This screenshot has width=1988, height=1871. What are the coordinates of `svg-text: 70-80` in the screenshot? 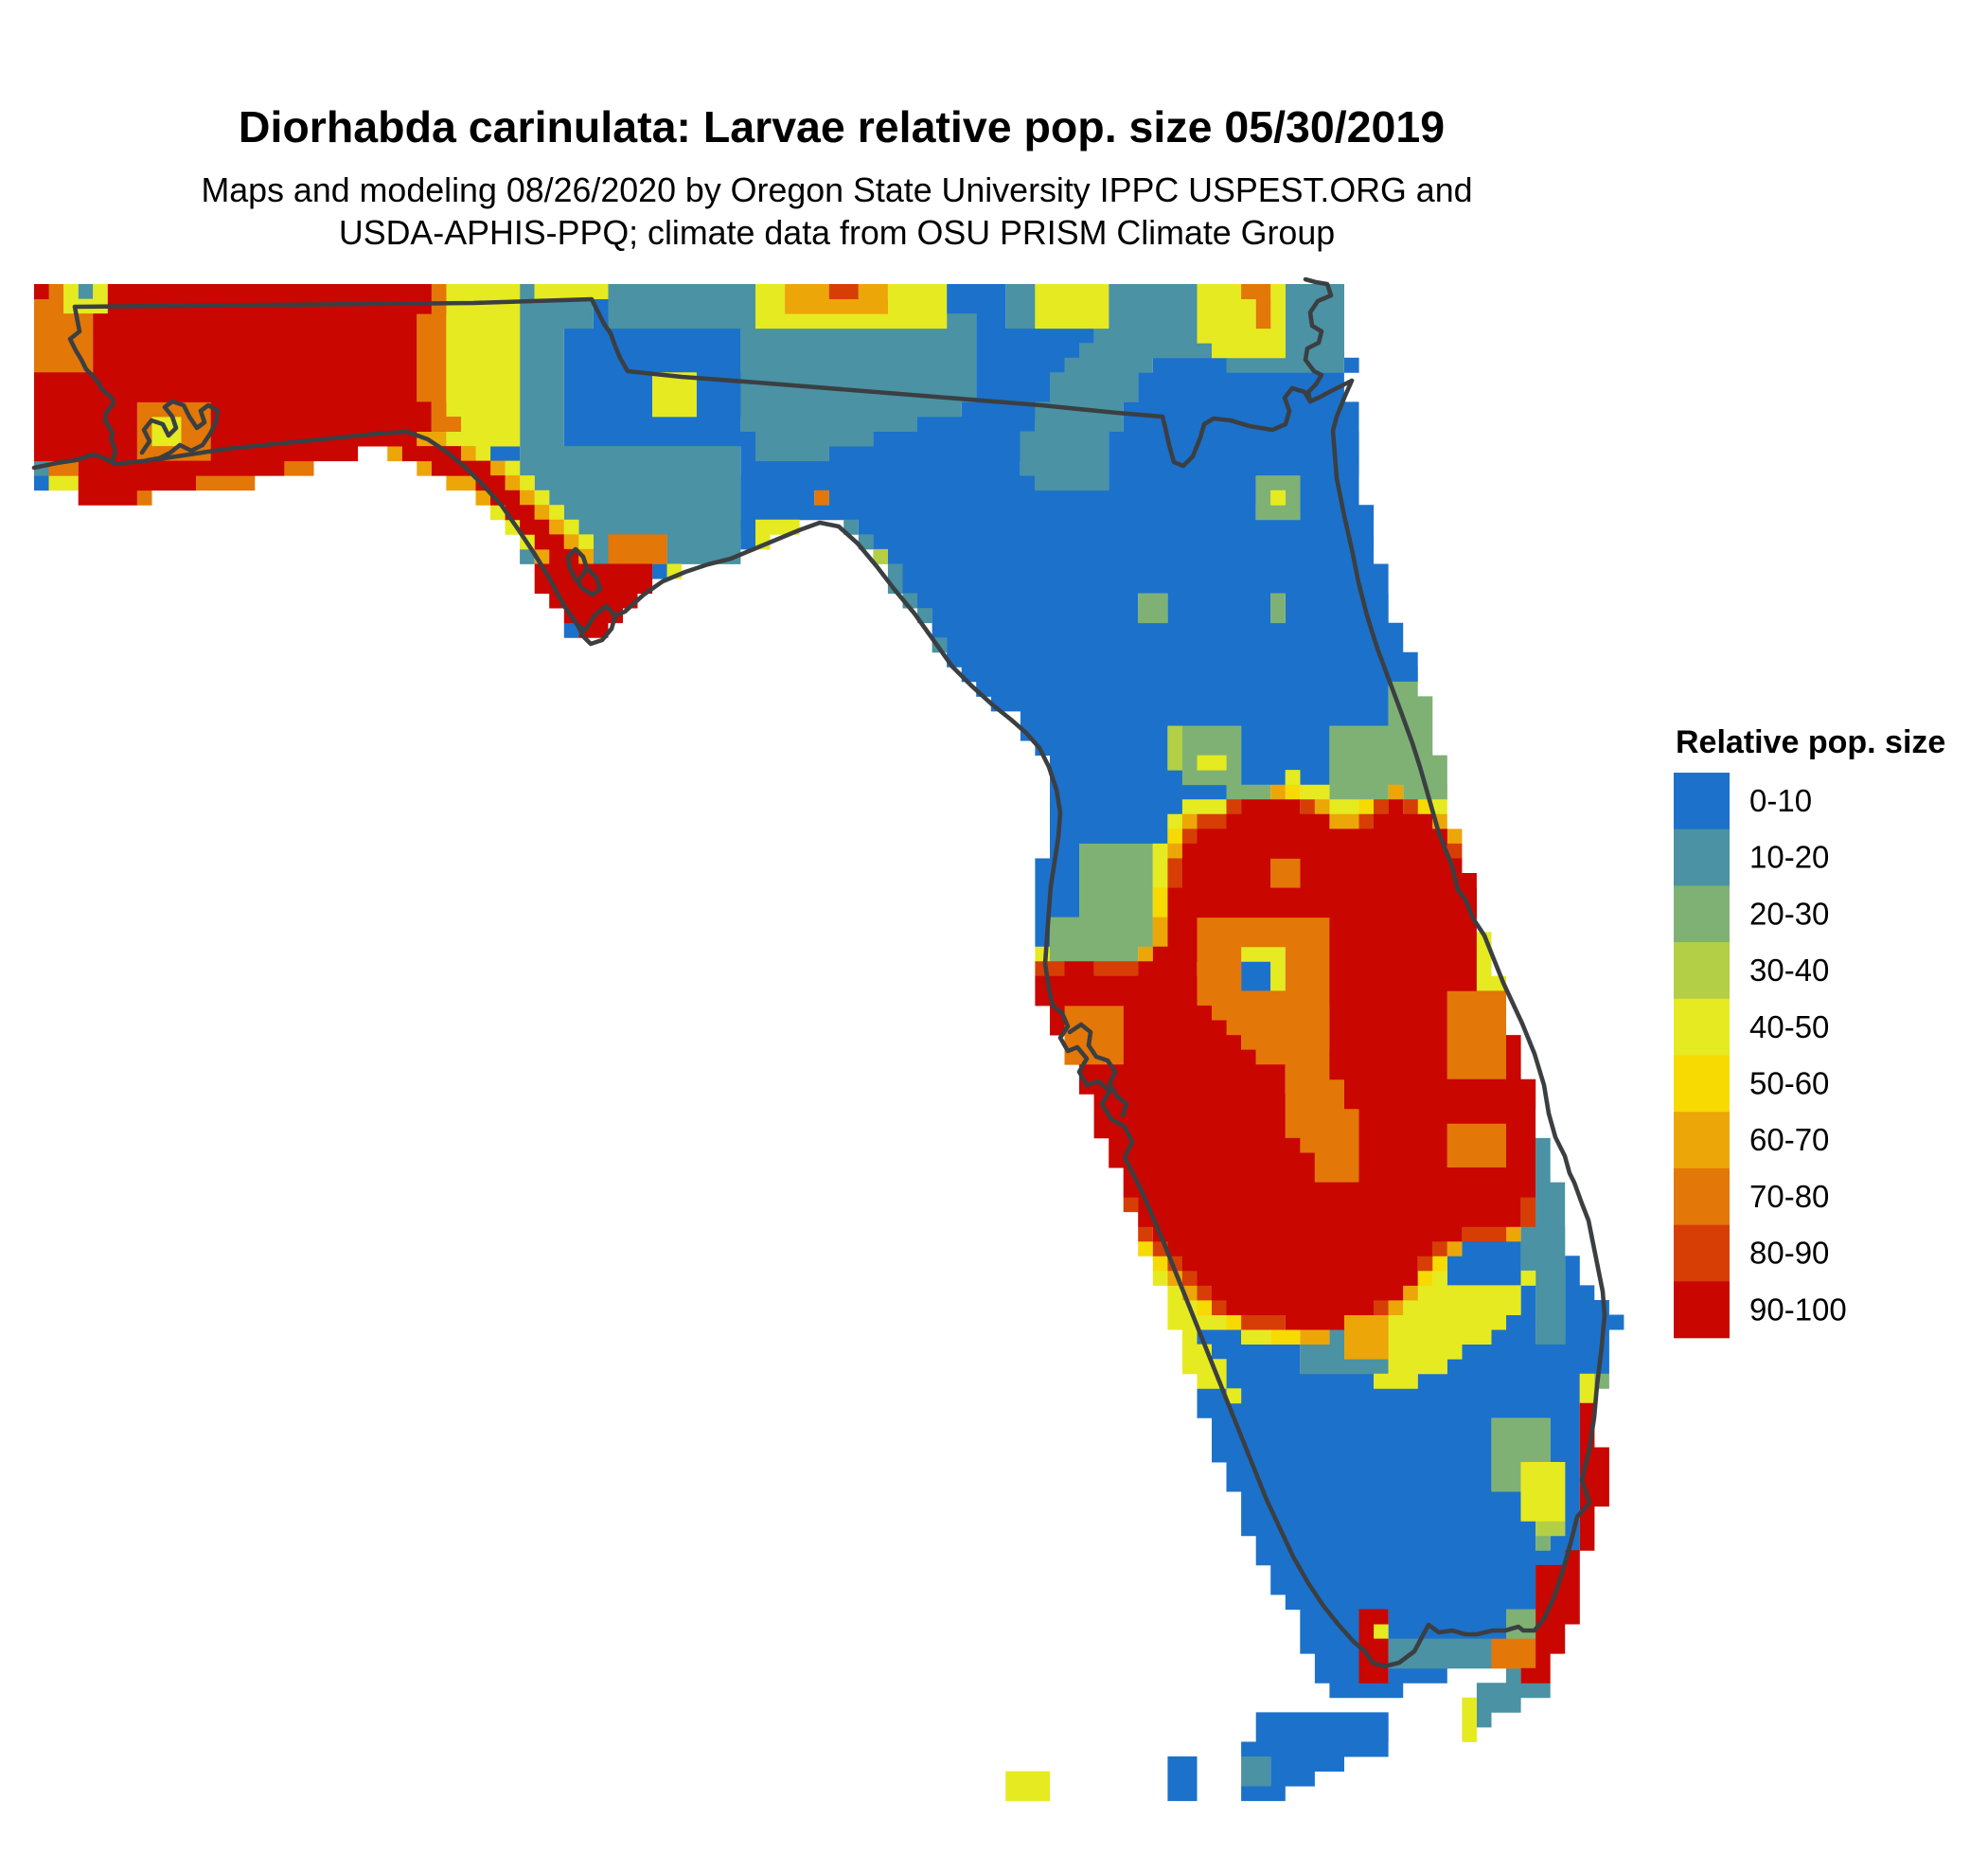 It's located at (1789, 1196).